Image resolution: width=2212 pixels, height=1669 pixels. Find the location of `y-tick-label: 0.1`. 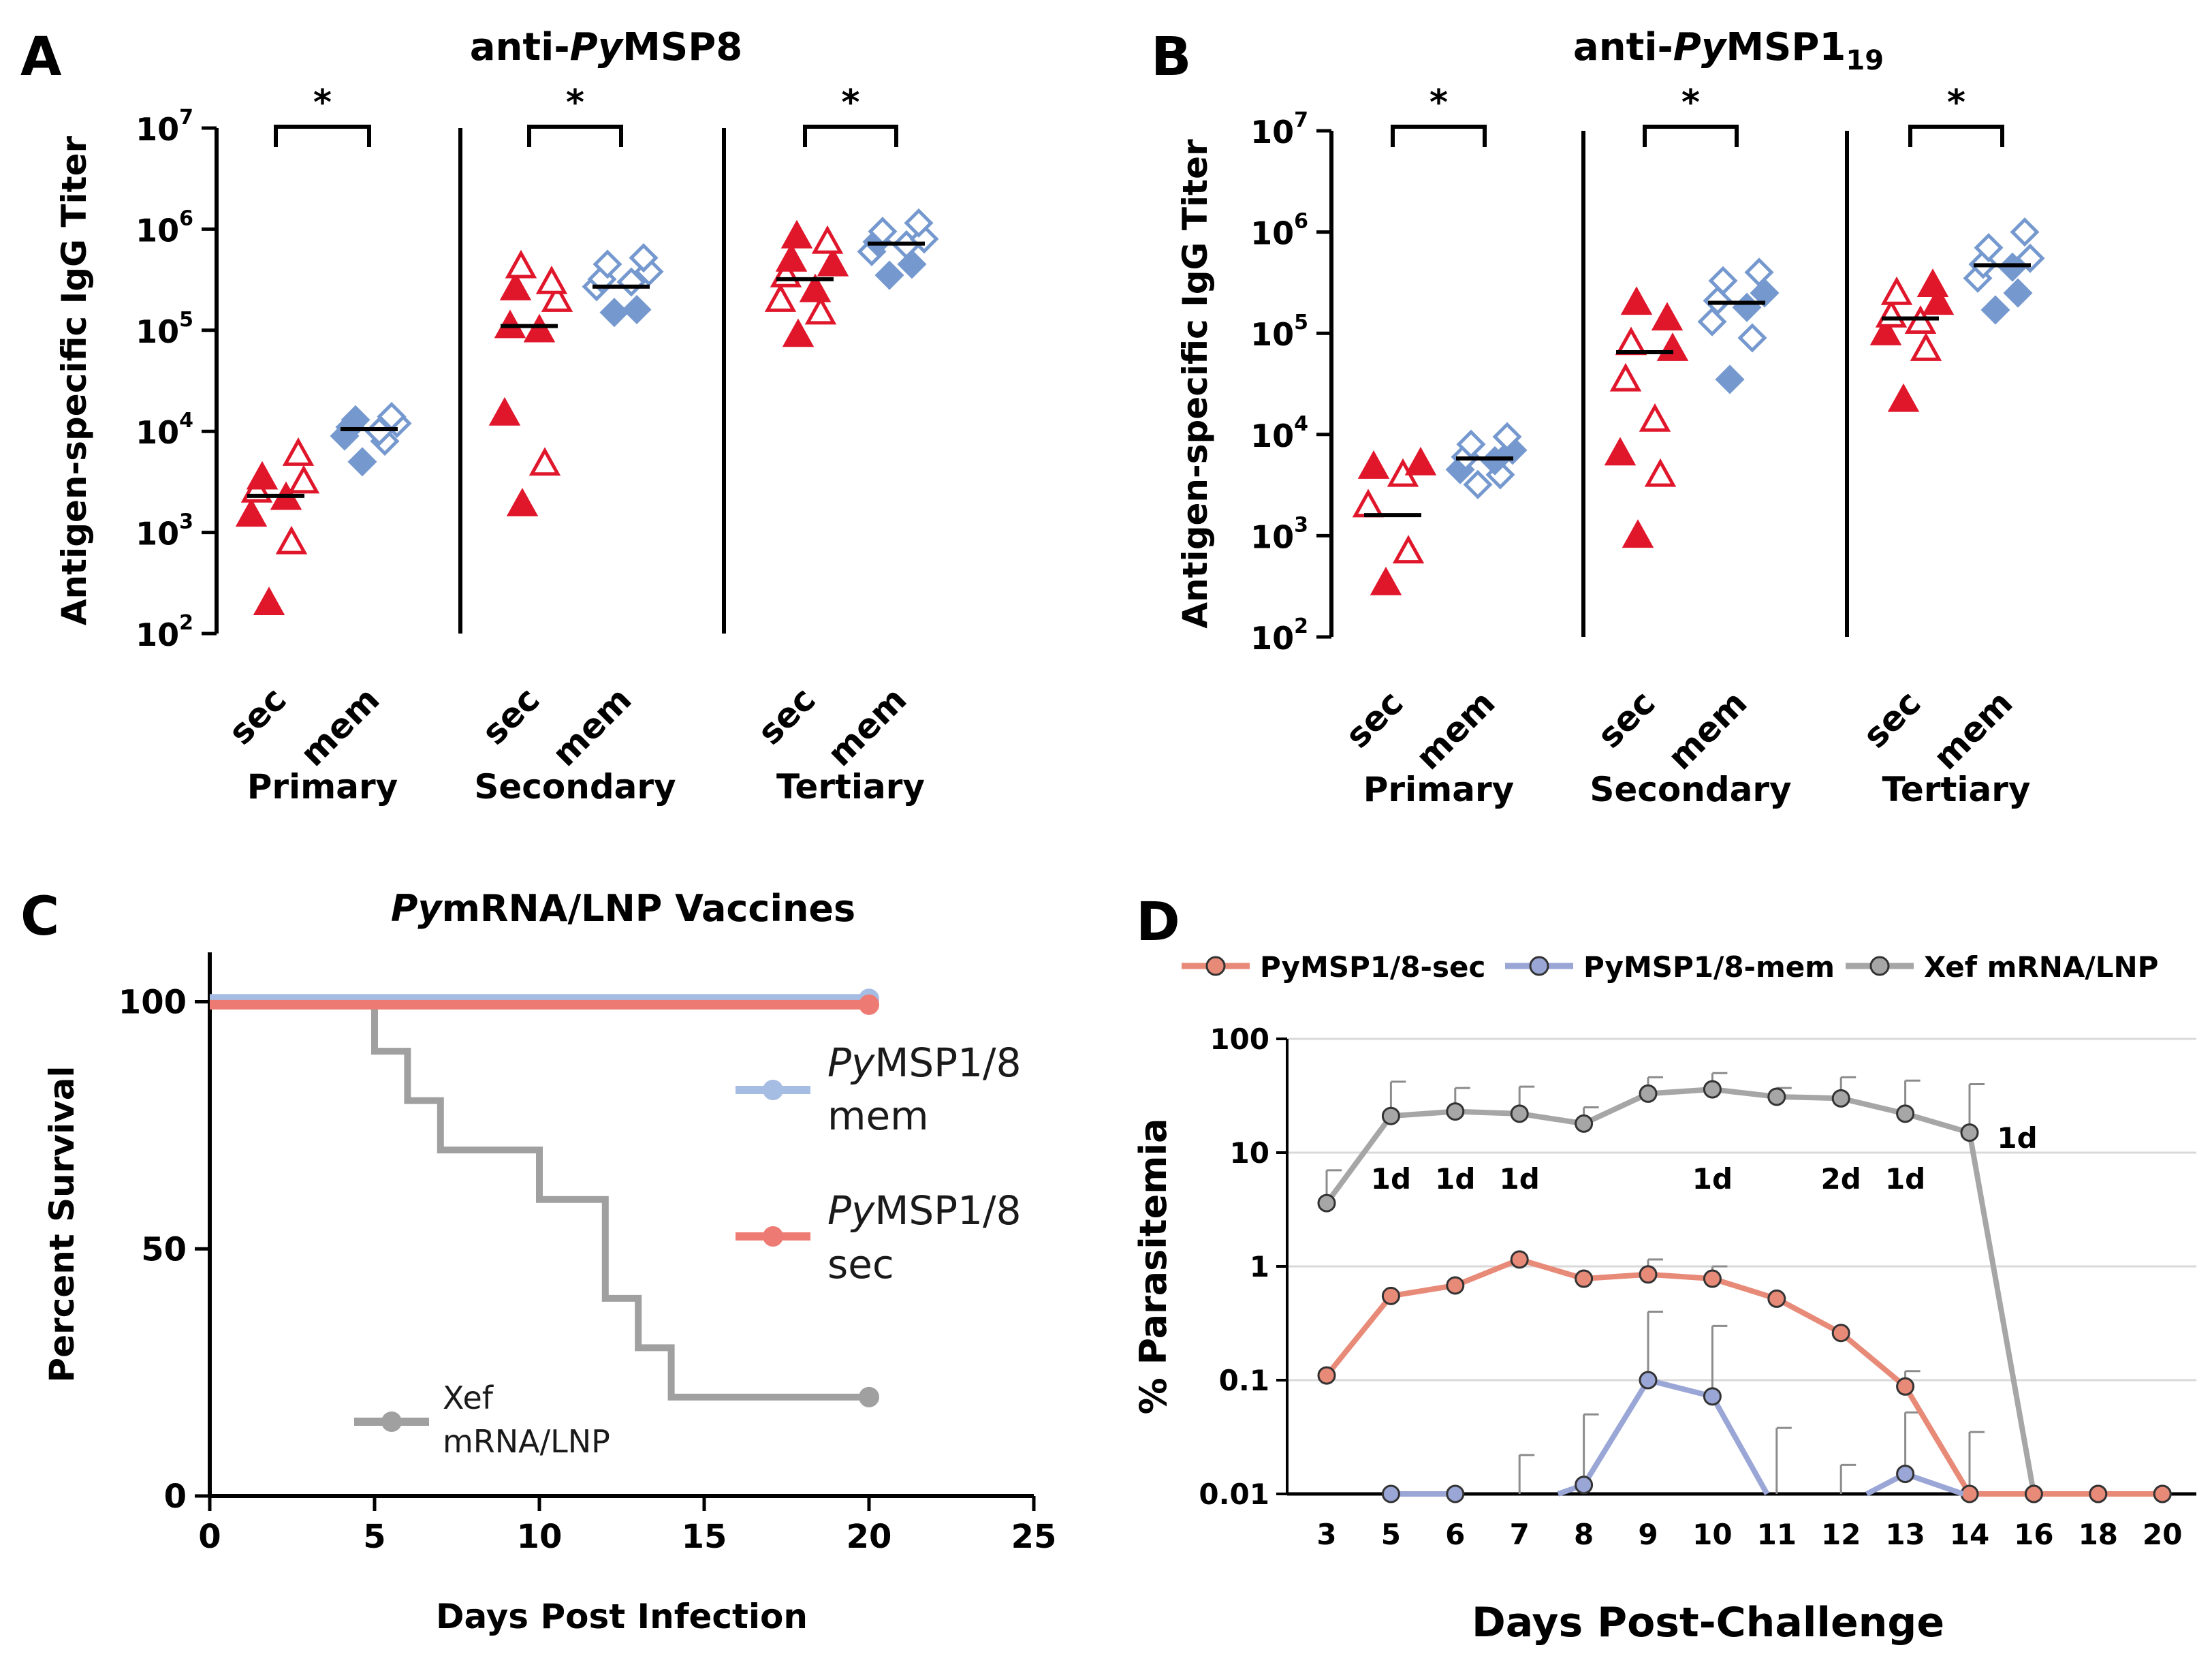

y-tick-label: 0.1 is located at coordinates (1244, 1380).